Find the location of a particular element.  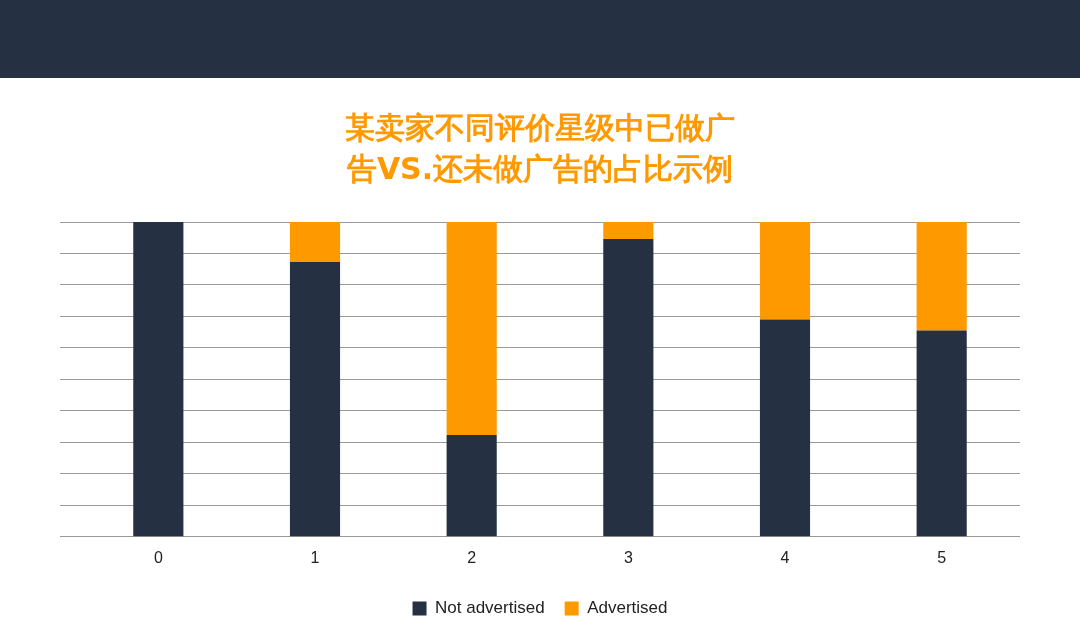

x-tick-label: 5 is located at coordinates (942, 557).